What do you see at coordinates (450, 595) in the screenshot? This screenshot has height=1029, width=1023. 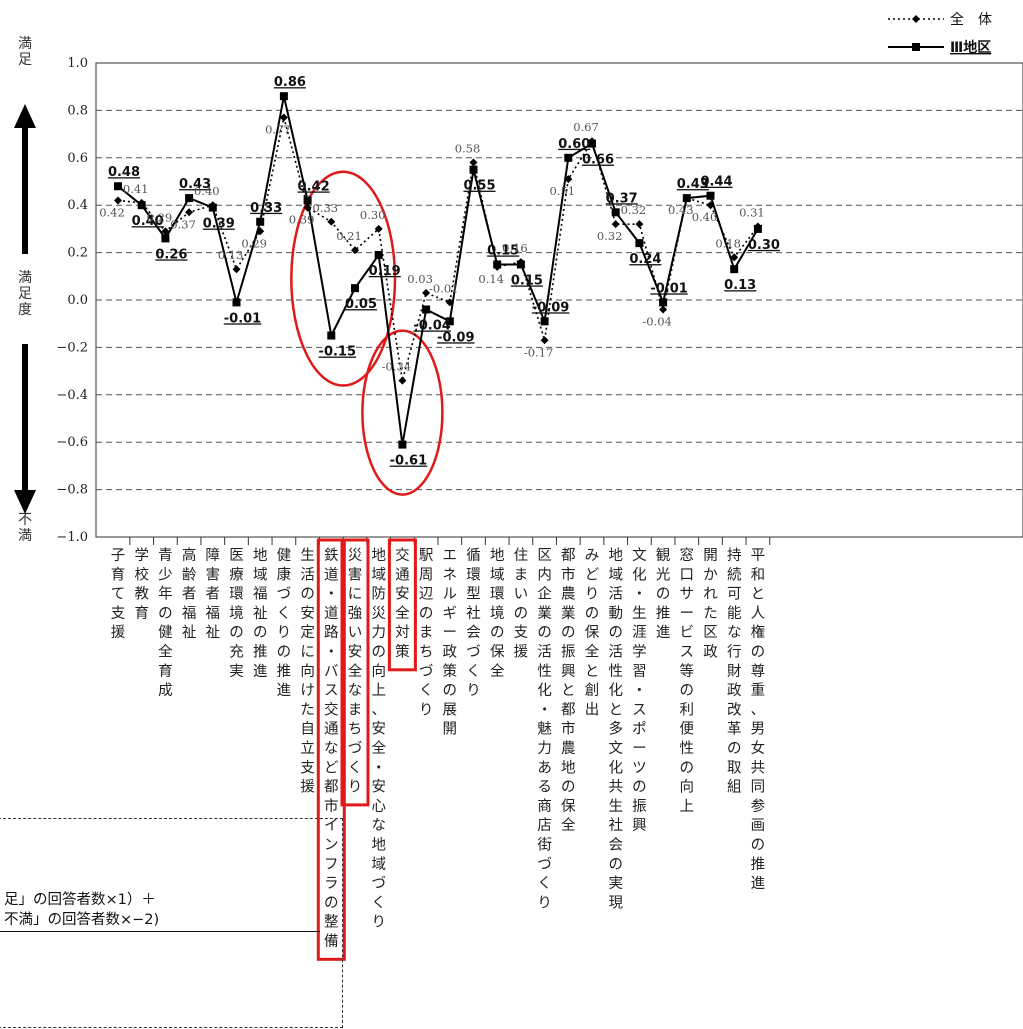 I see `category-char: ル` at bounding box center [450, 595].